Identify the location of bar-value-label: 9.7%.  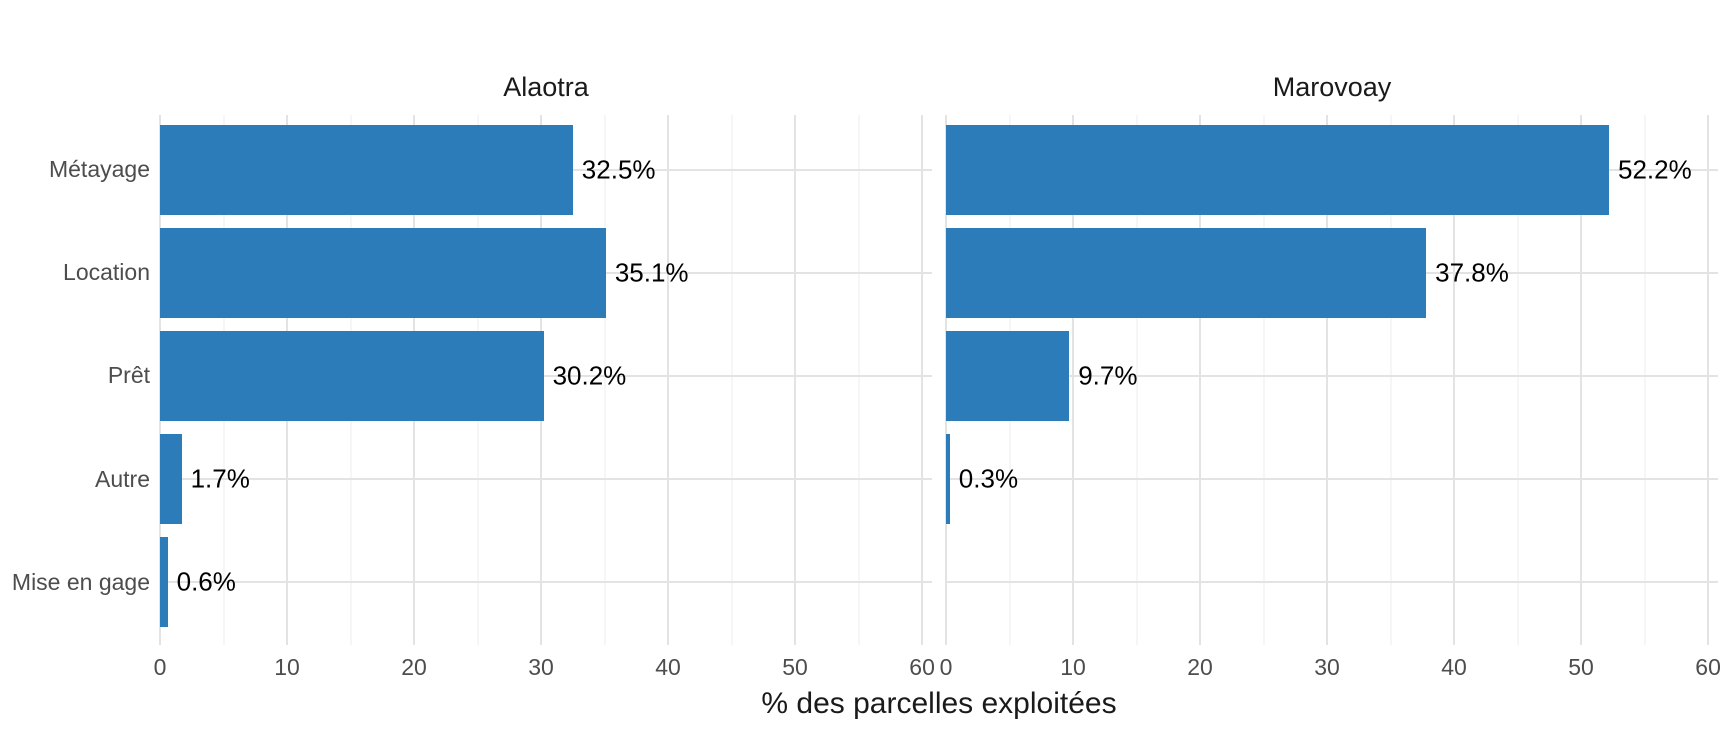
(1108, 375).